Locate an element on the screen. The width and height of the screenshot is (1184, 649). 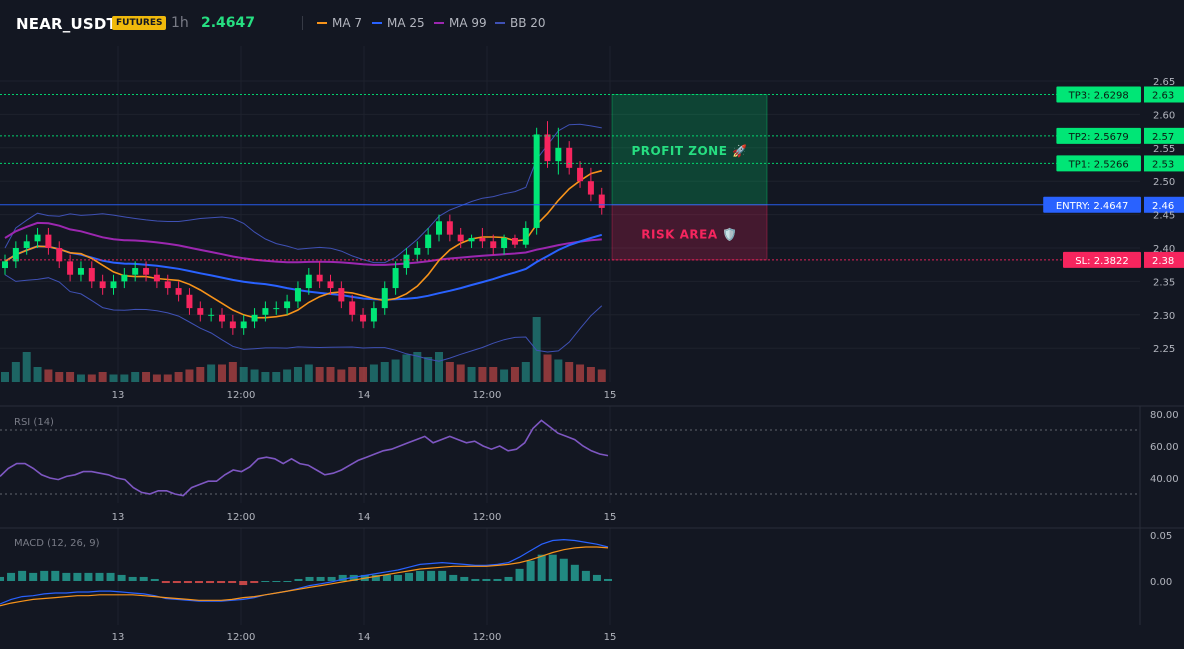
time-tick: 13 is located at coordinates (118, 637).